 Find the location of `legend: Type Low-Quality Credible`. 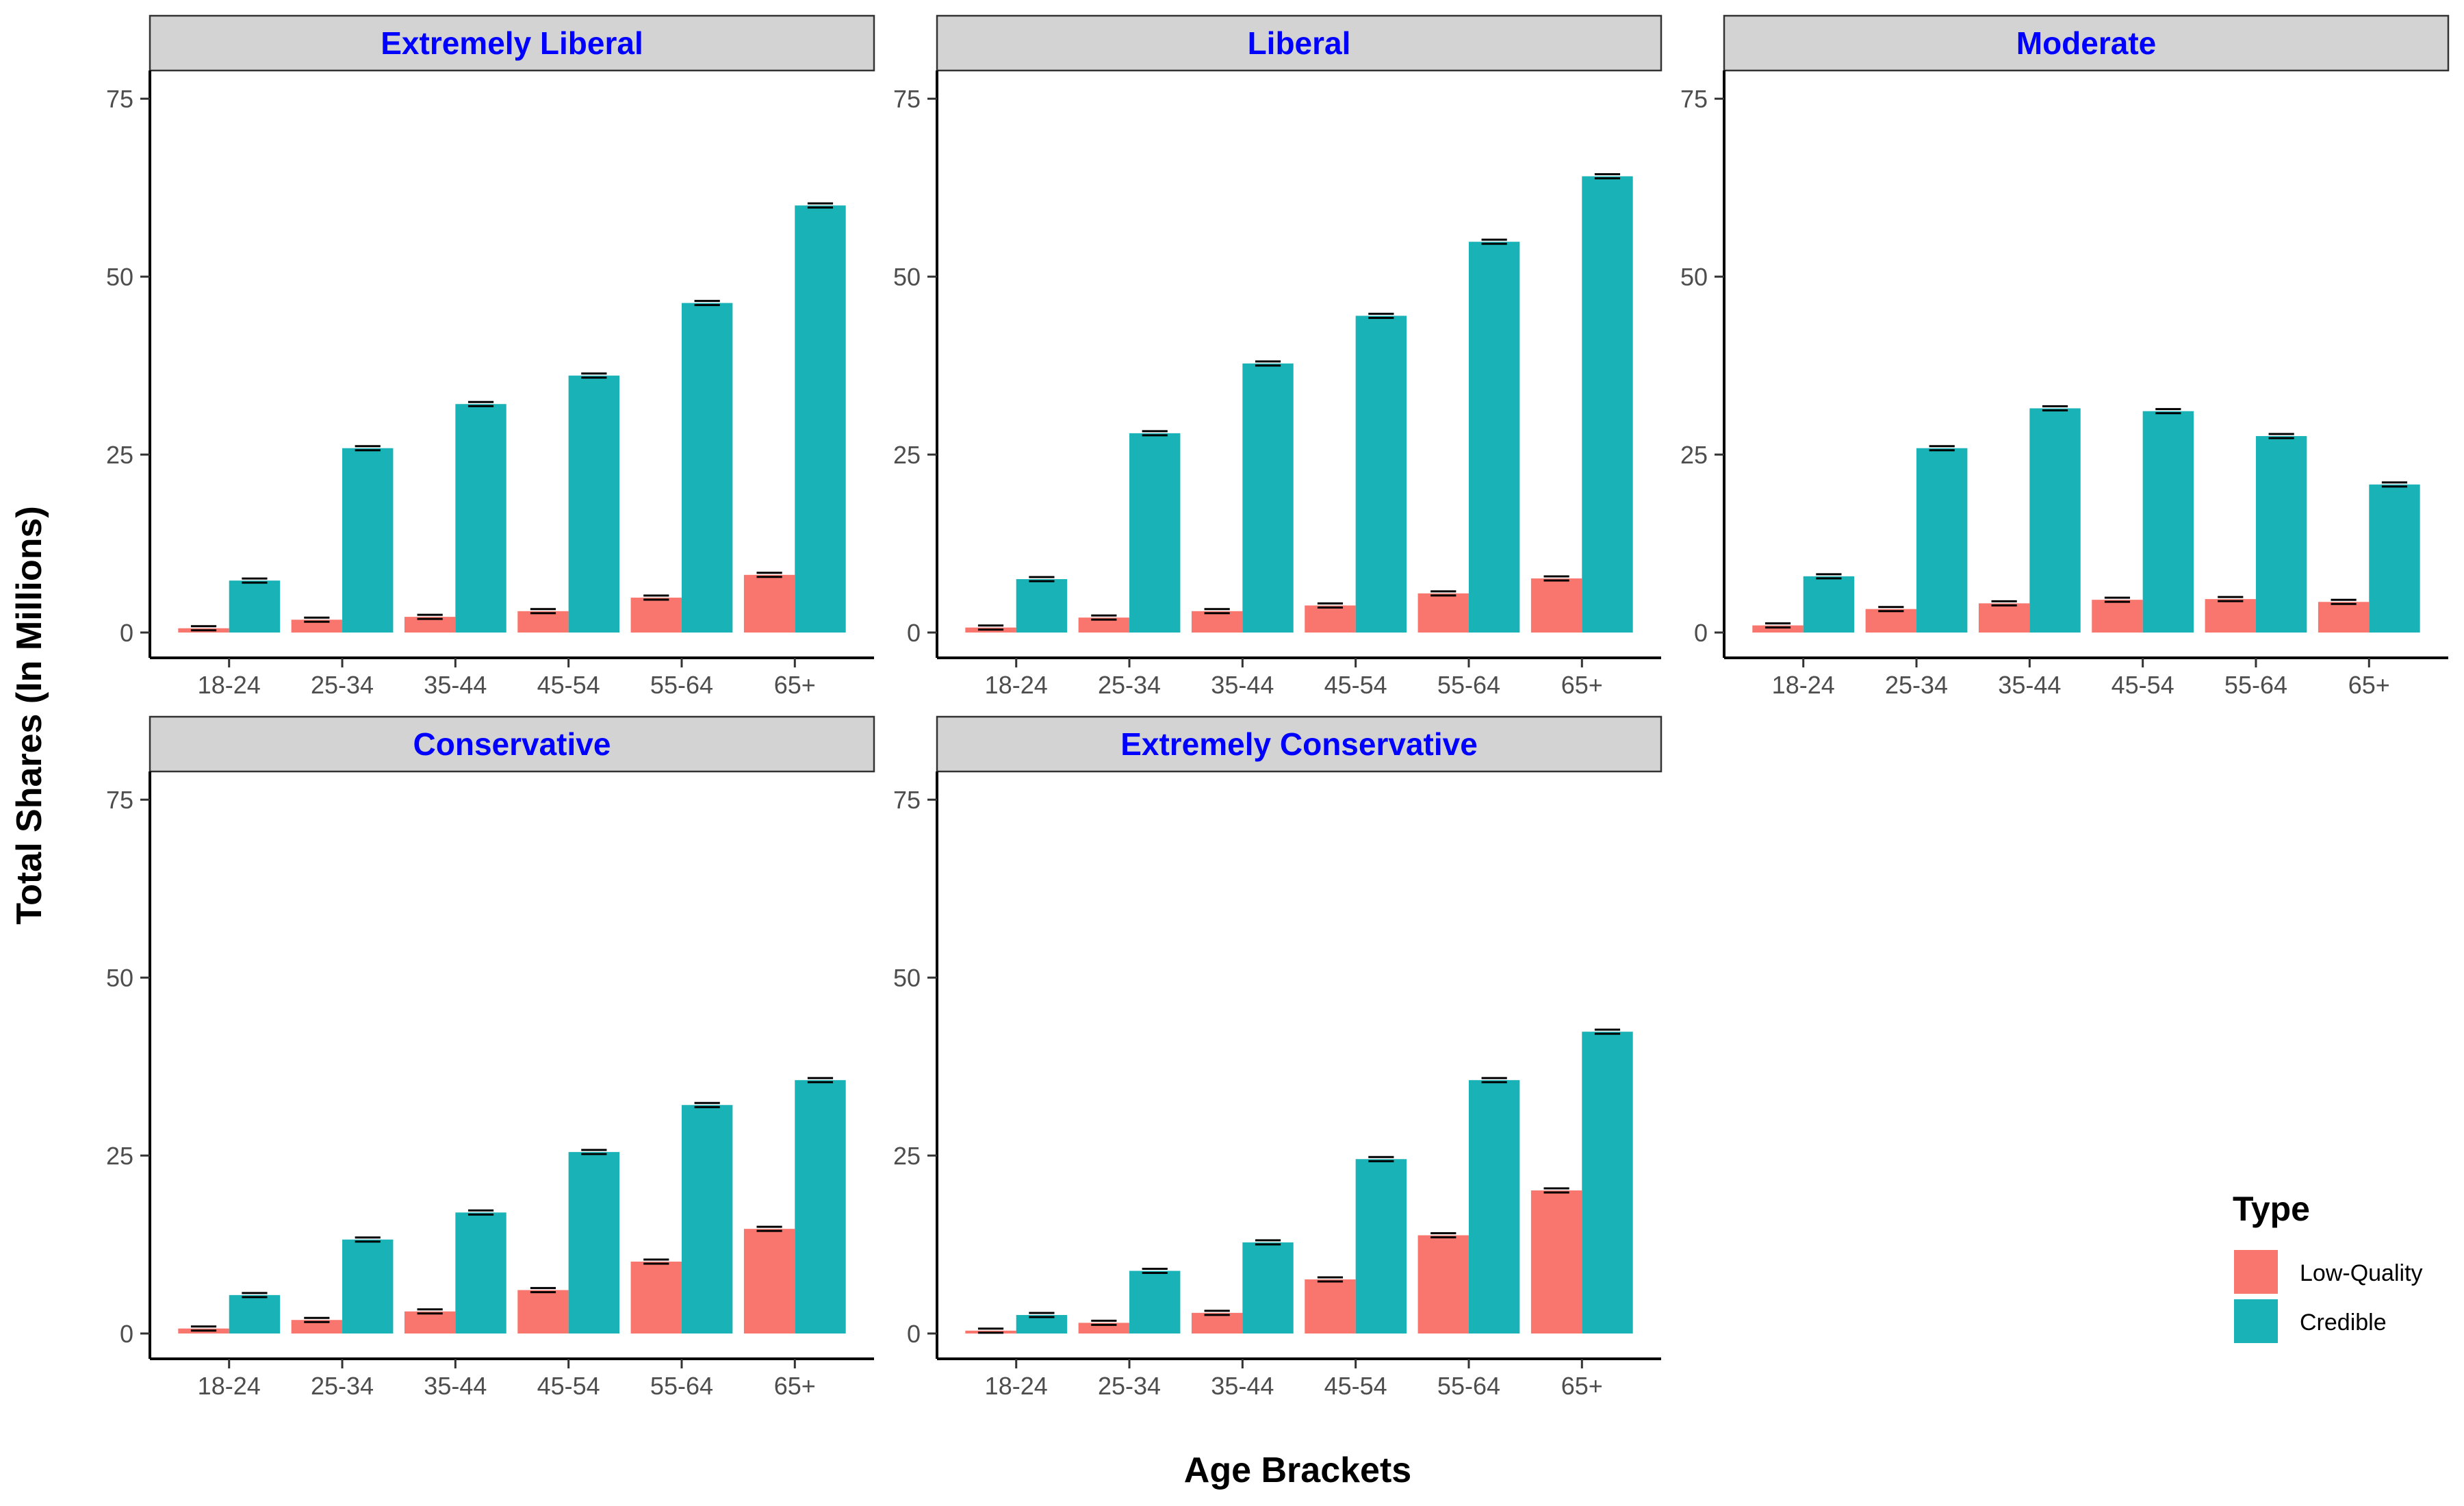

legend: Type Low-Quality Credible is located at coordinates (2328, 1267).